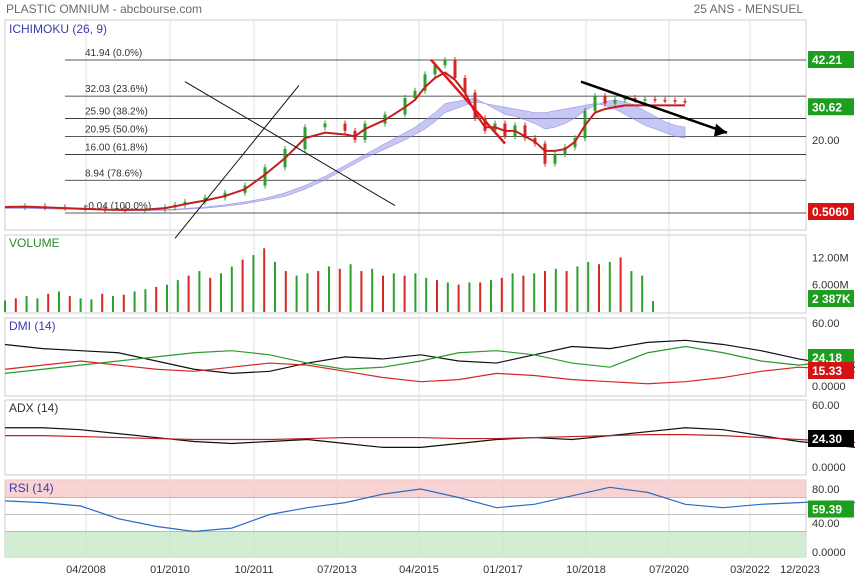  Describe the element at coordinates (654, 107) in the screenshot. I see `forecast-arrow` at that location.